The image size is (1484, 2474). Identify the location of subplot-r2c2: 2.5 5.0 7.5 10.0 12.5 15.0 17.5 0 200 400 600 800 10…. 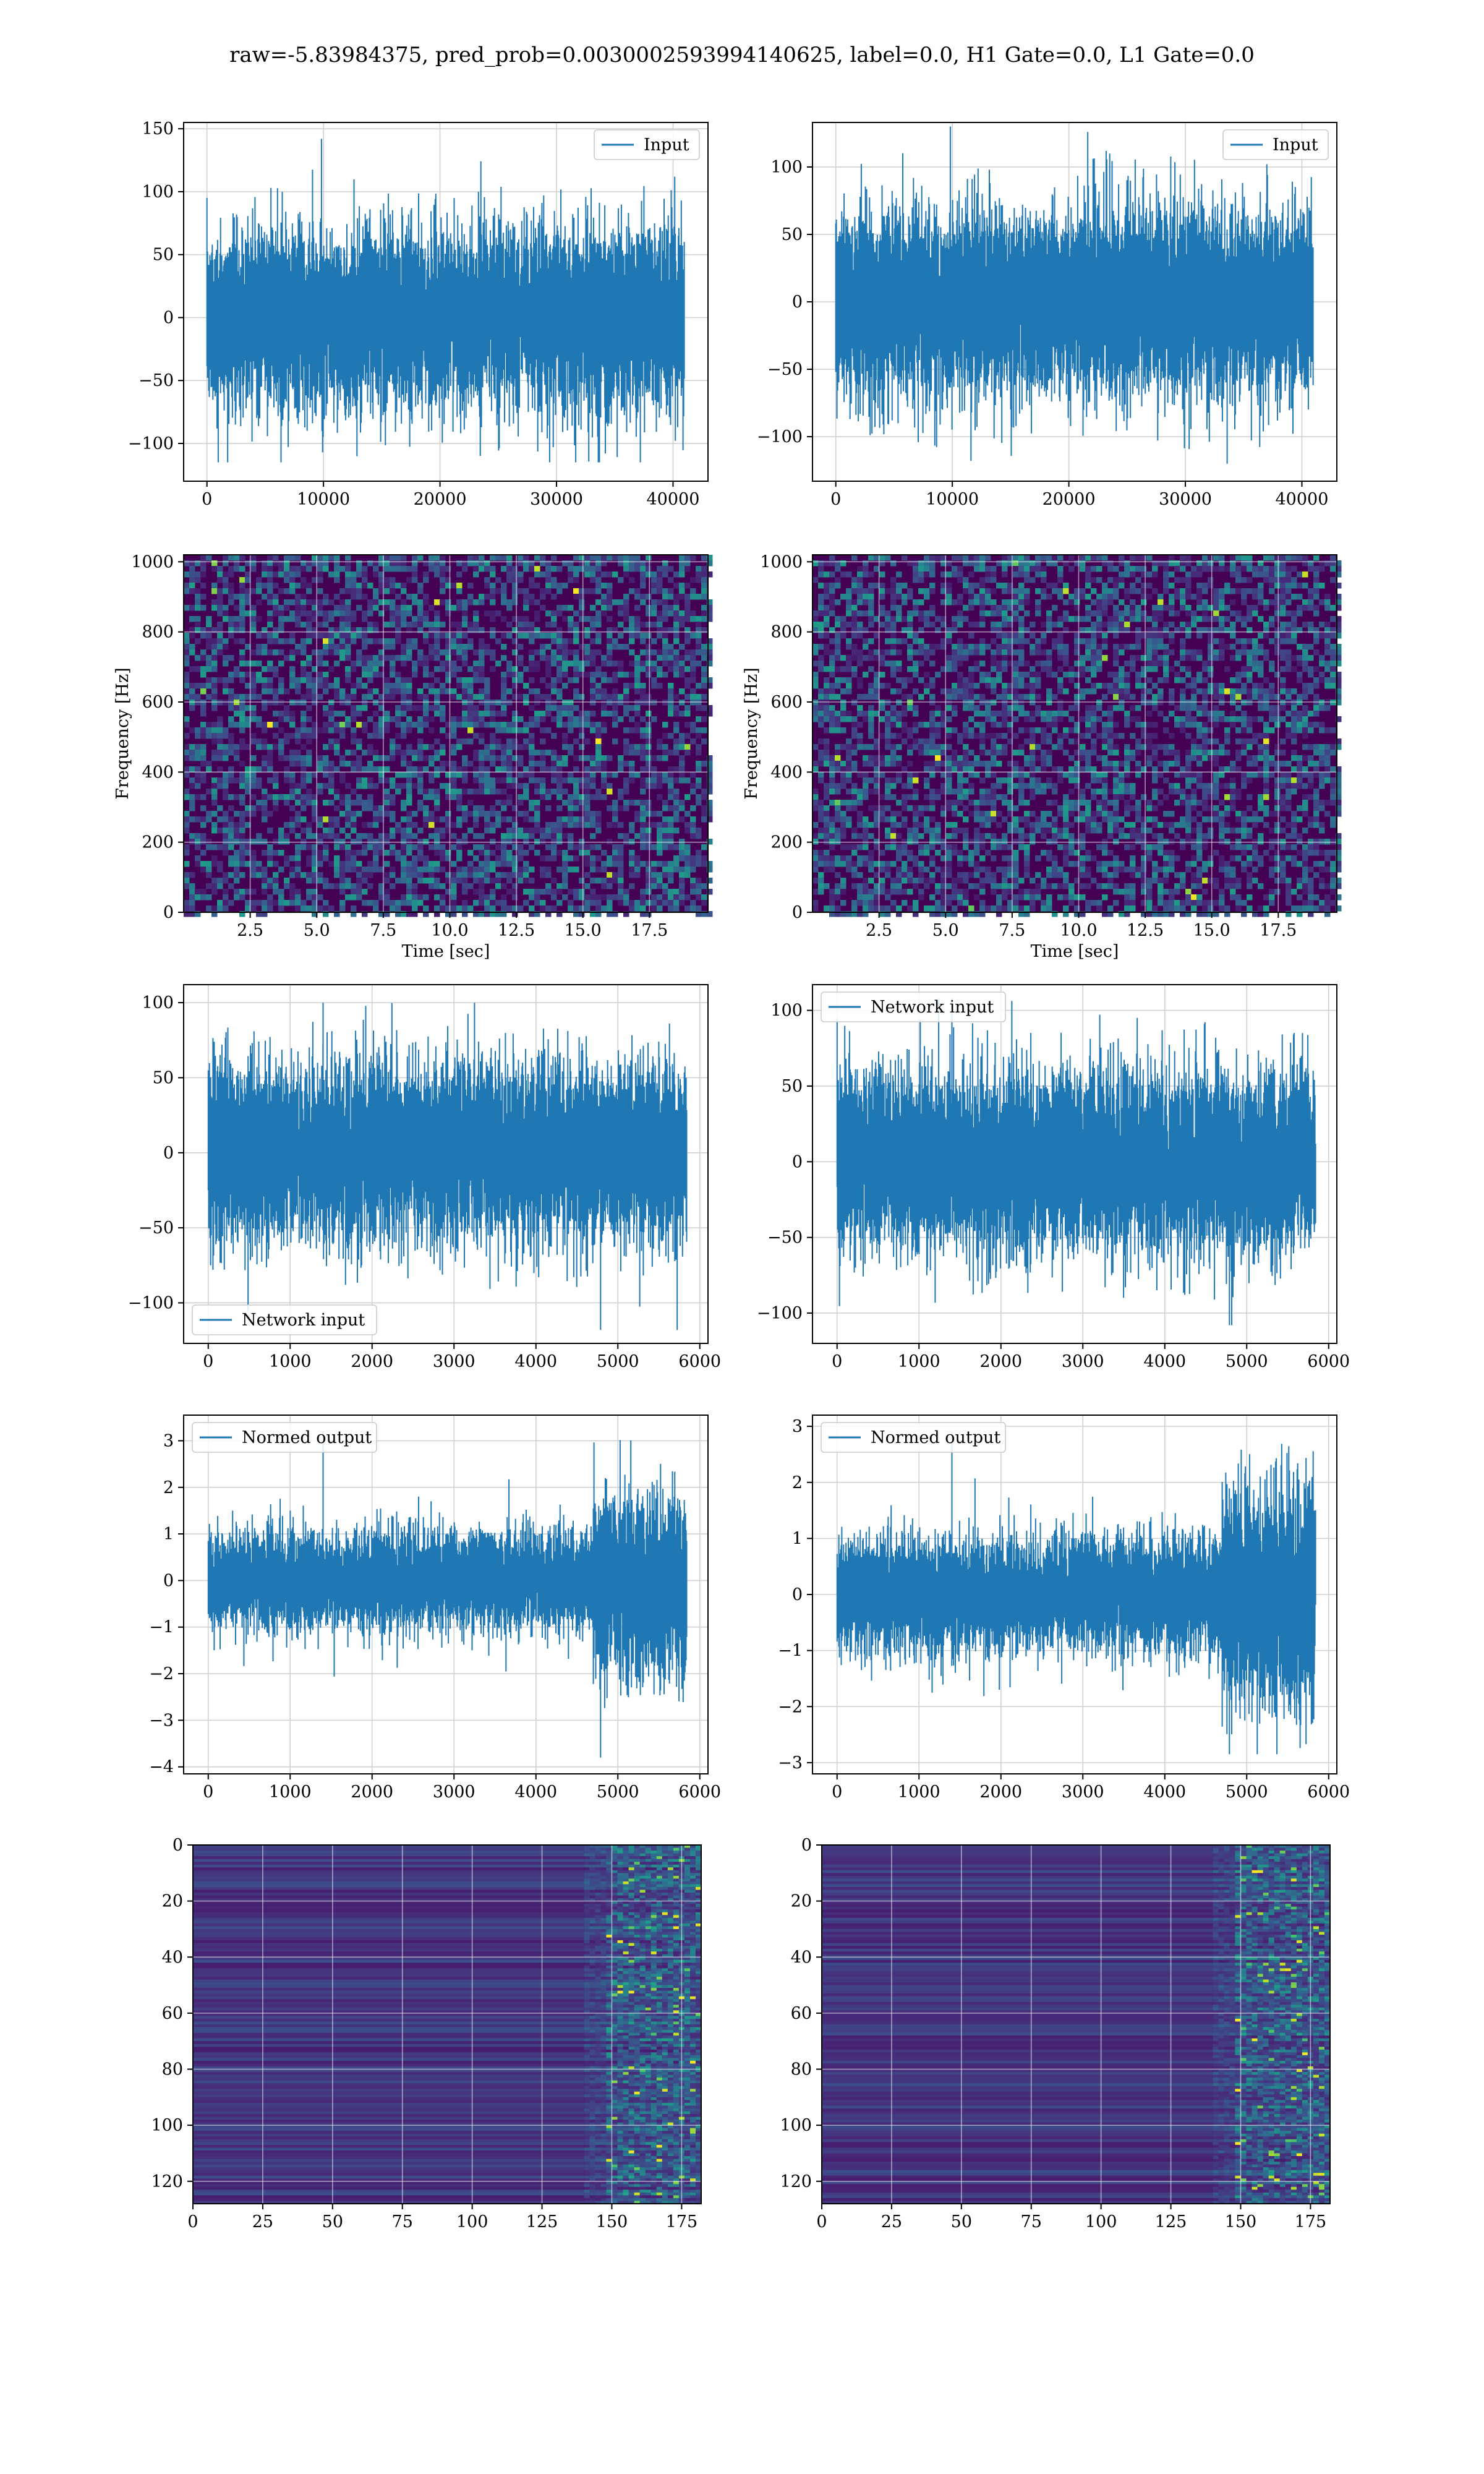
(1042, 757).